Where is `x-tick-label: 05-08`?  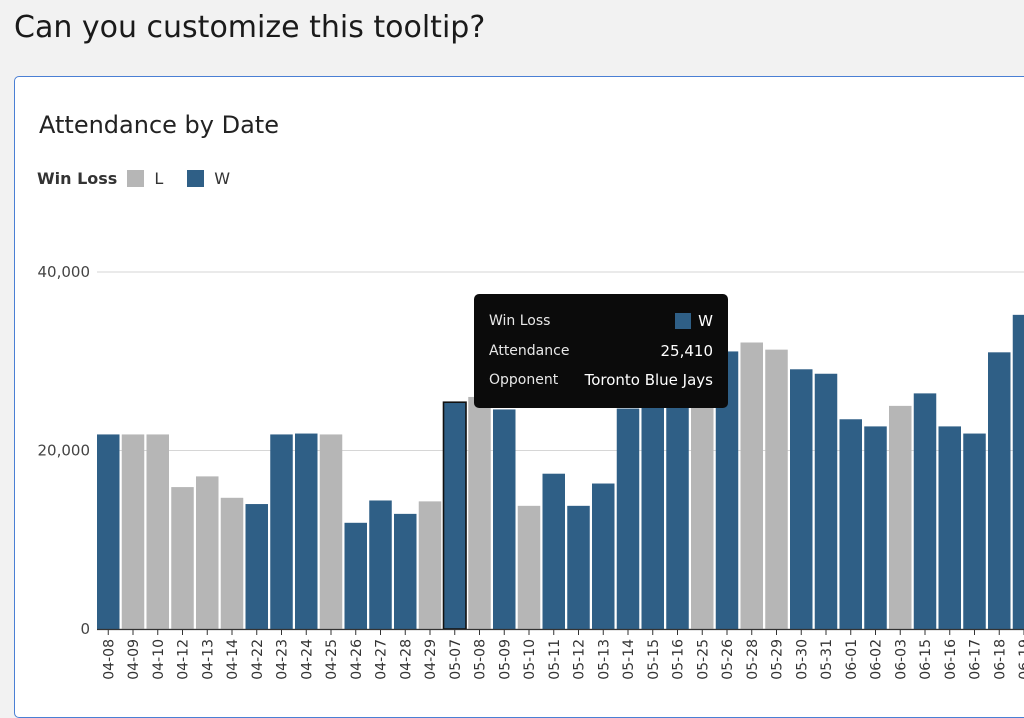
x-tick-label: 05-08 is located at coordinates (481, 659).